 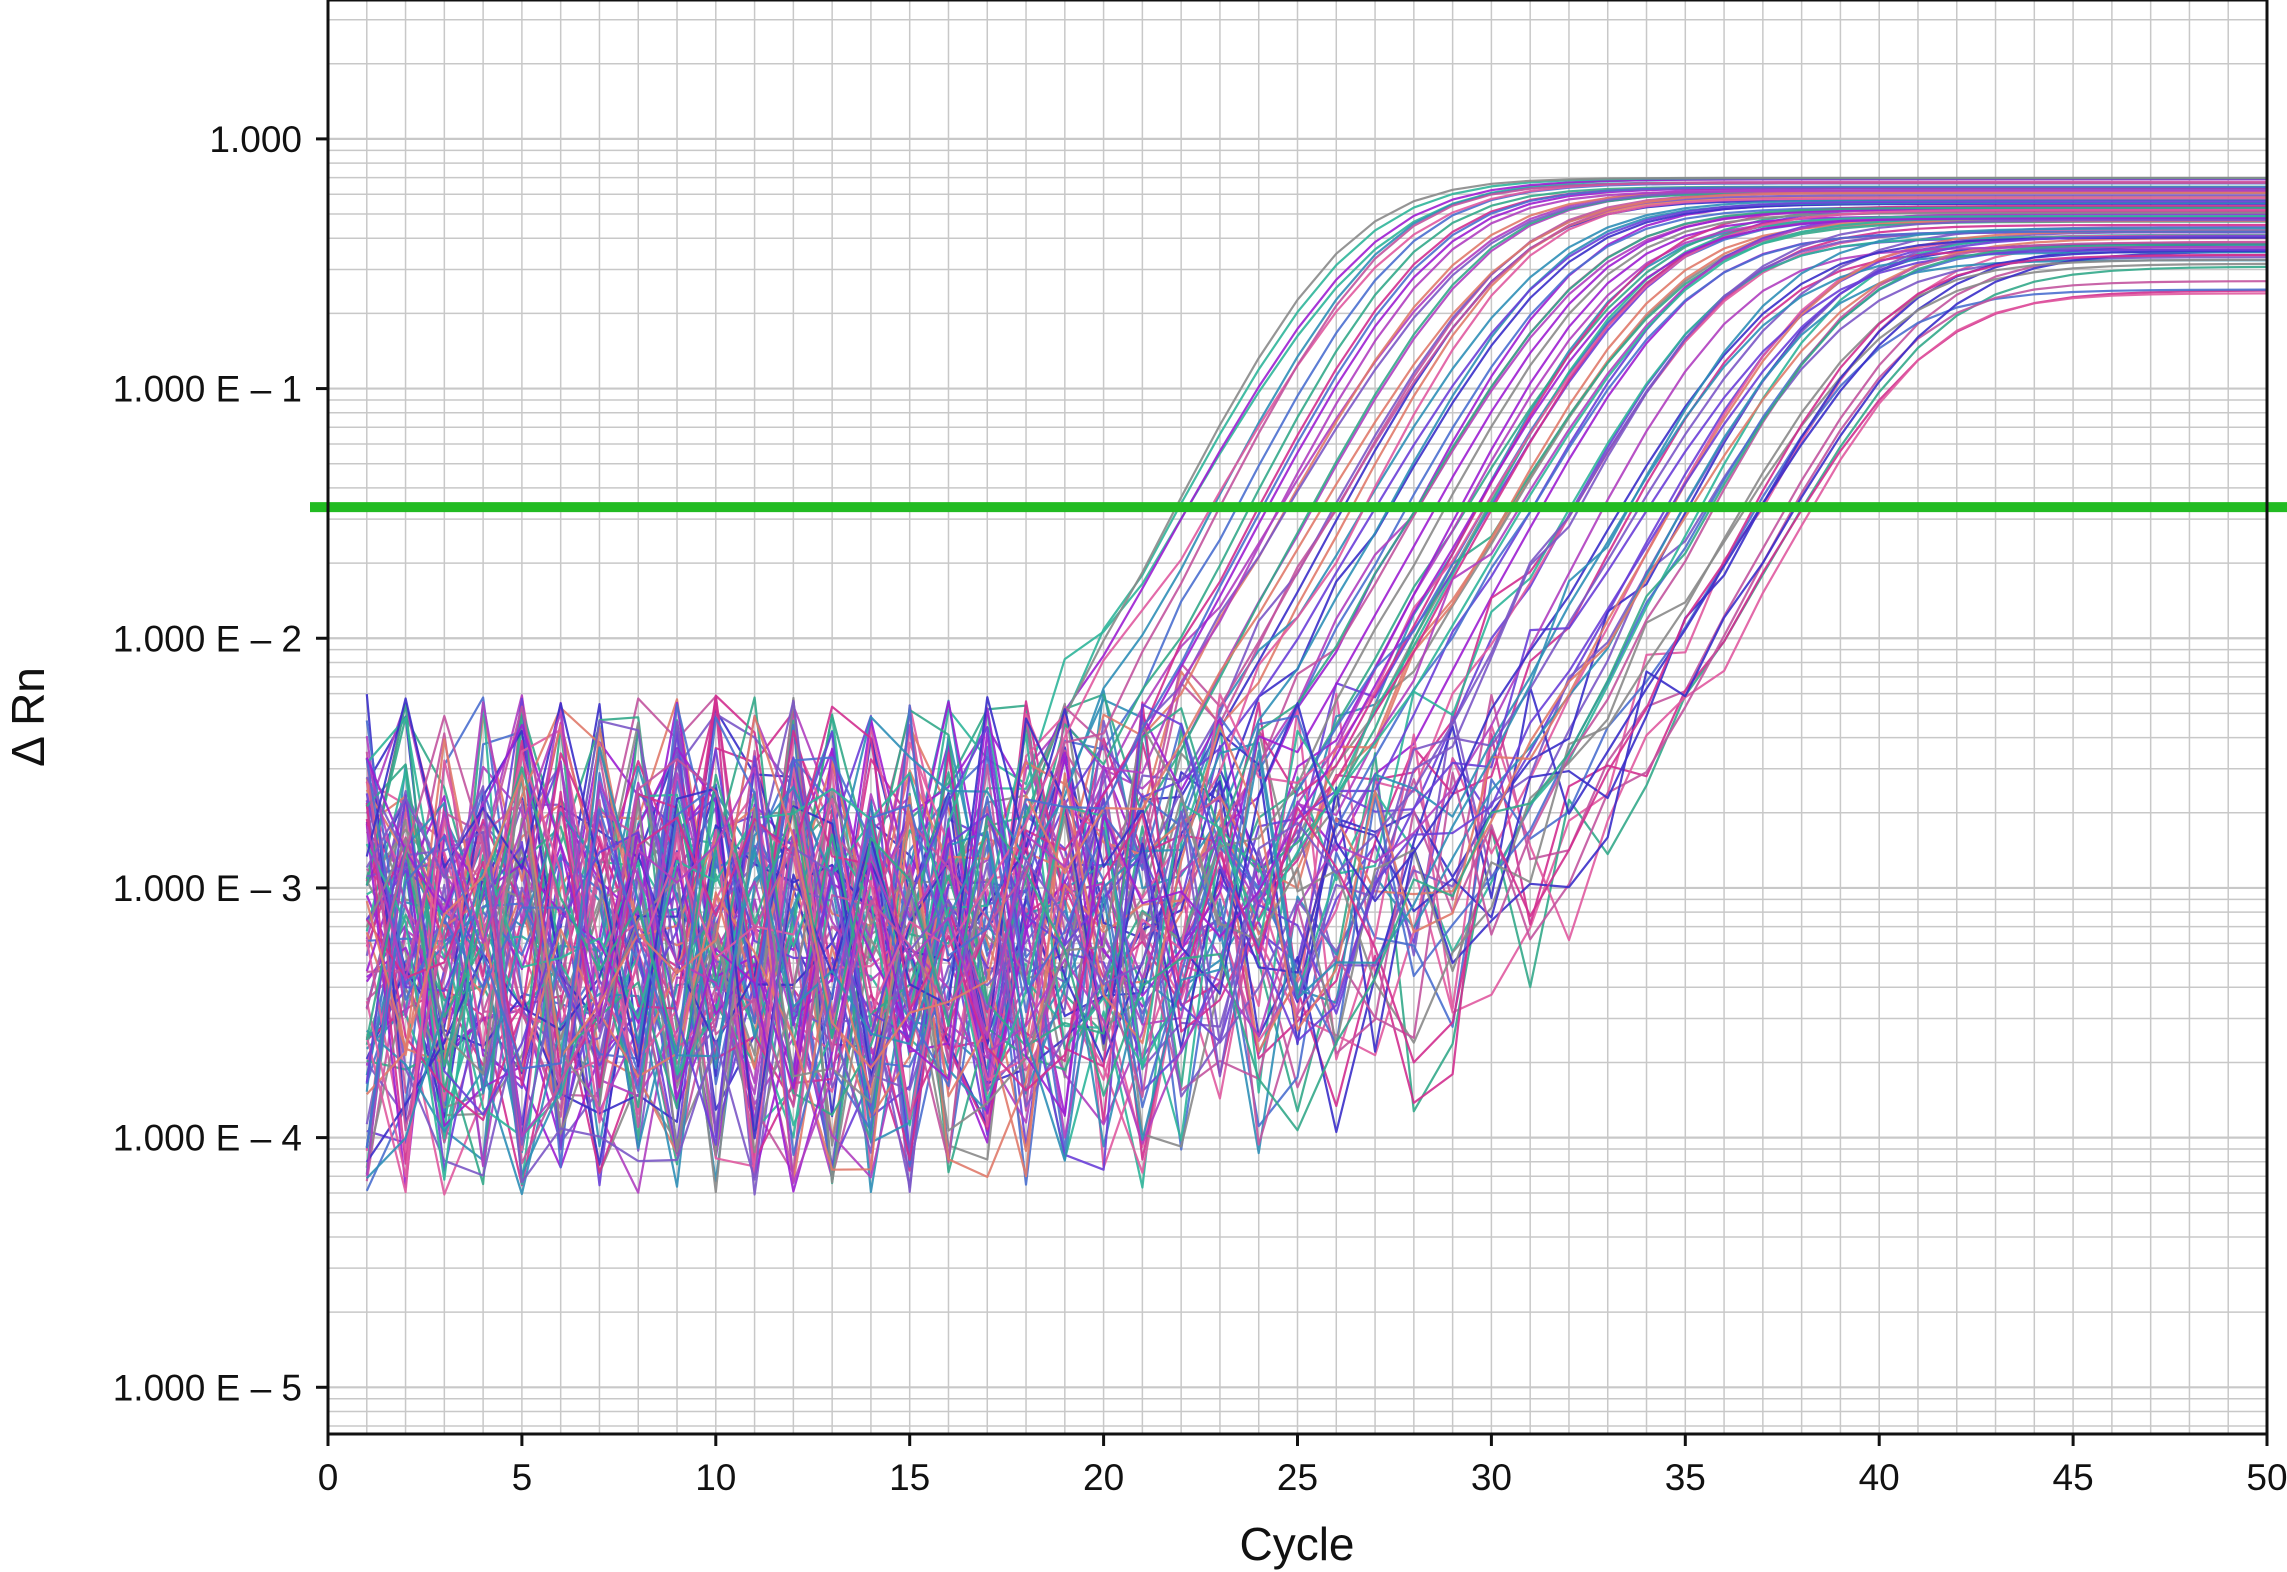 What do you see at coordinates (909, 1477) in the screenshot?
I see `x-tick-label: 15` at bounding box center [909, 1477].